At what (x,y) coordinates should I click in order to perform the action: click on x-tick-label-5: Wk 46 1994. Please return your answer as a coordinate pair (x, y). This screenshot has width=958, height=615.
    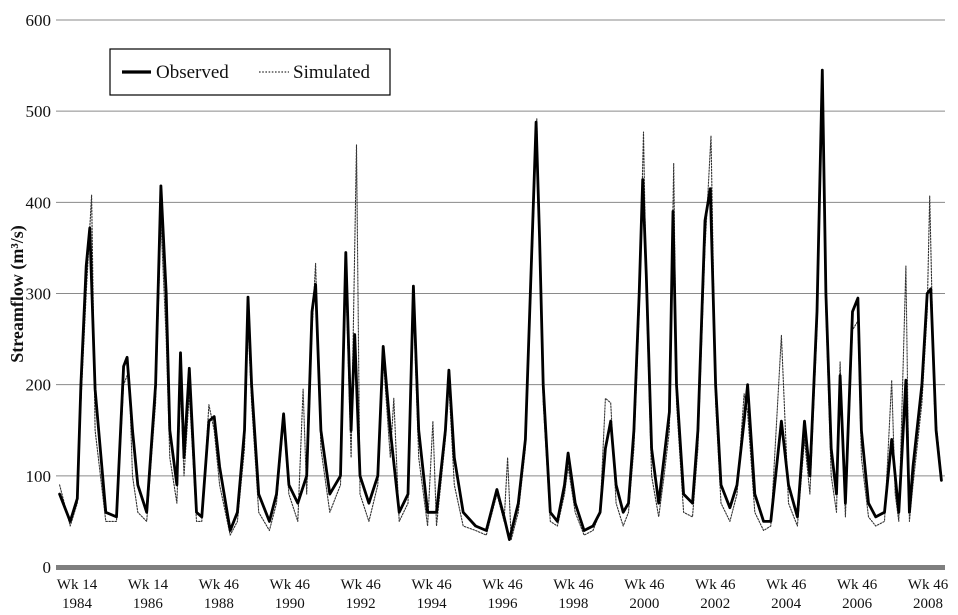
    Looking at the image, I should click on (431, 594).